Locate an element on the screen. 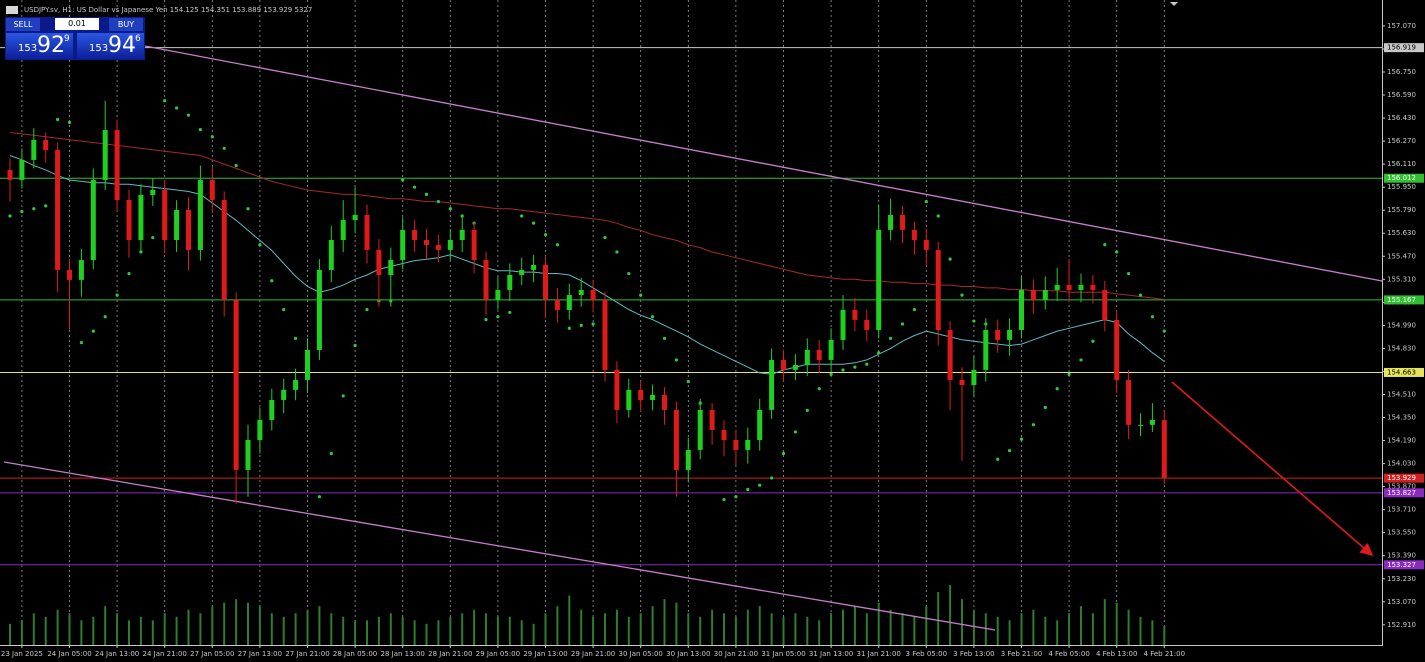 Image resolution: width=1425 pixels, height=662 pixels. symbol-icon is located at coordinates (12, 10).